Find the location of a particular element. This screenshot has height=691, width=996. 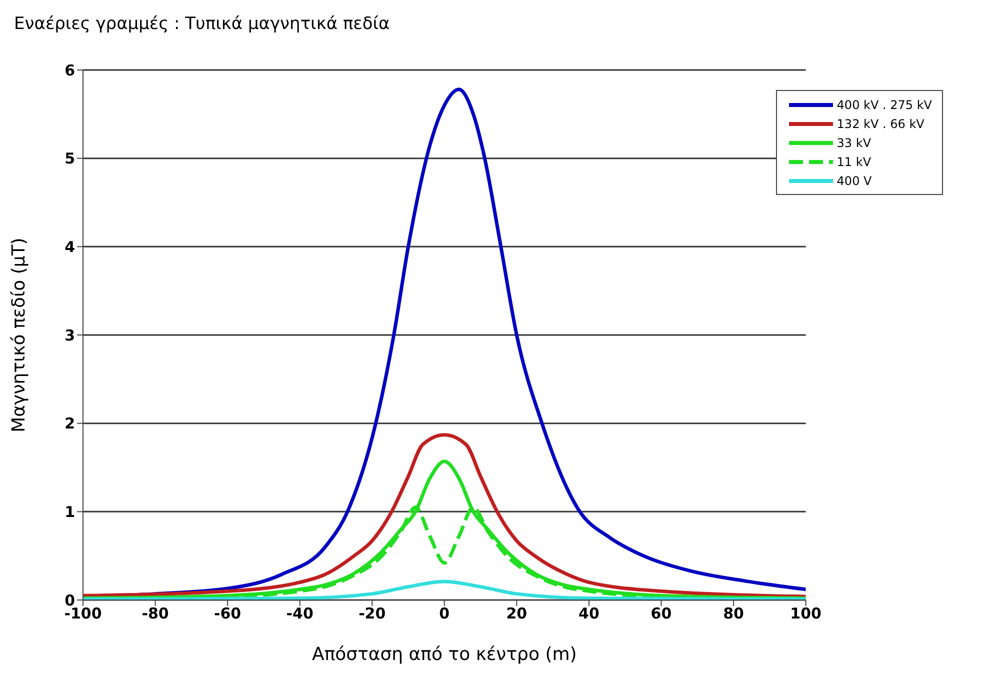

x-tick-label: 0 is located at coordinates (444, 613).